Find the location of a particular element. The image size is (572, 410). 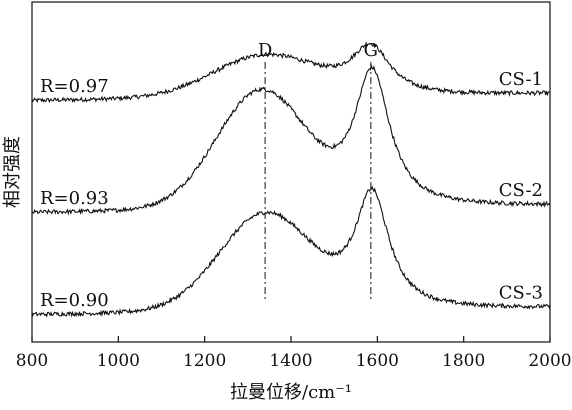

x-tick-label: 1600 is located at coordinates (377, 361).